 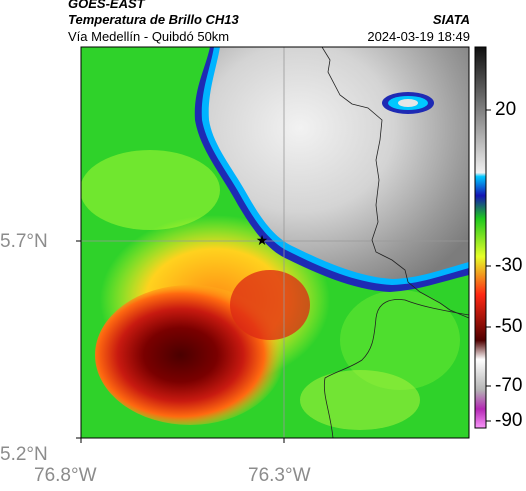 I want to click on colorbar-label: -70, so click(x=509, y=385).